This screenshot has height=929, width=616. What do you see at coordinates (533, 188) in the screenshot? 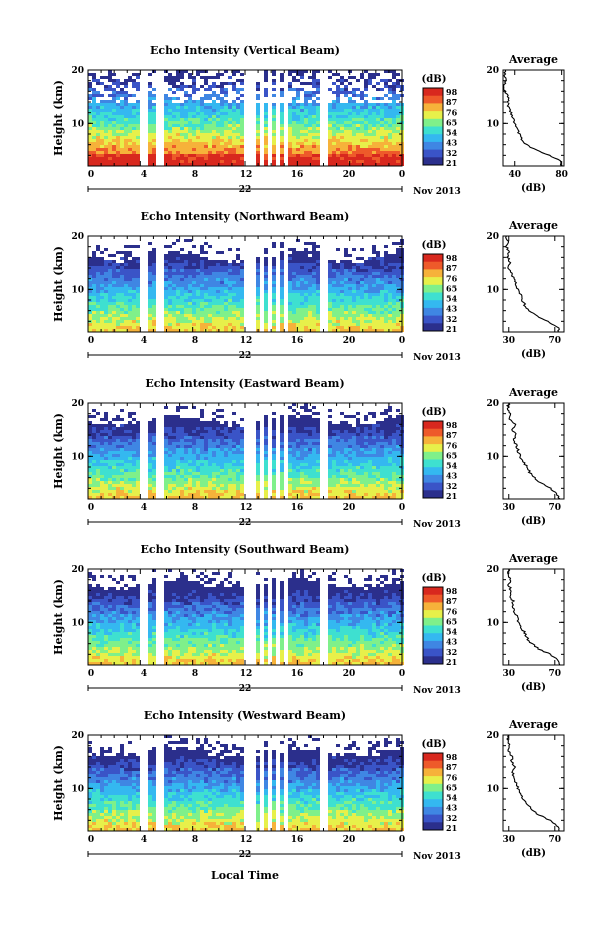
I see `profile-x-label: (dB)` at bounding box center [533, 188].